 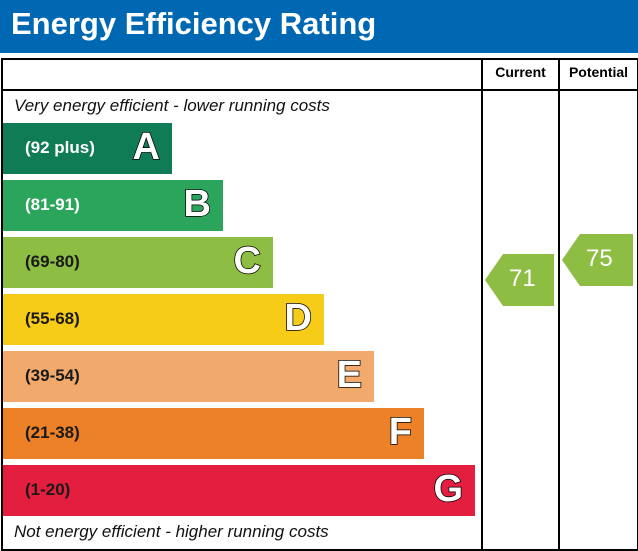 I want to click on band-letter: G, so click(x=448, y=489).